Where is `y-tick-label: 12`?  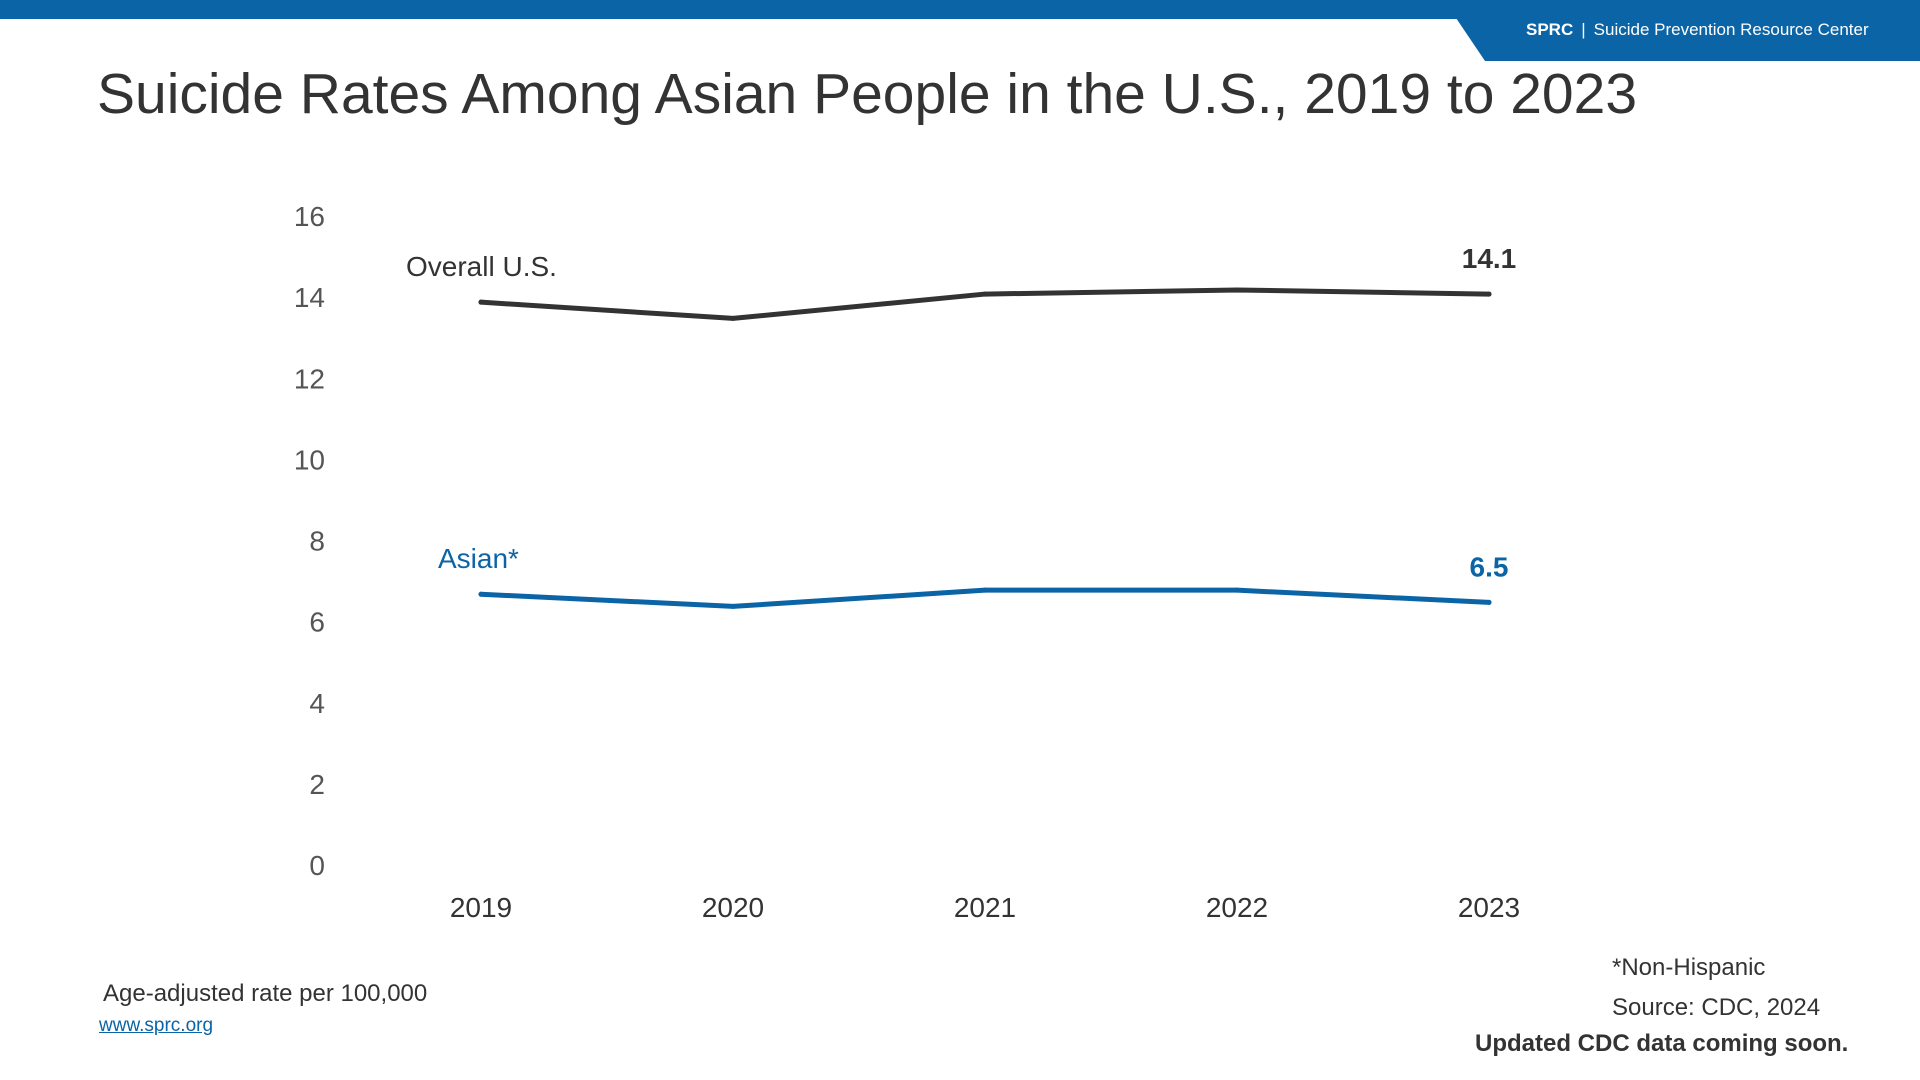
y-tick-label: 12 is located at coordinates (309, 378).